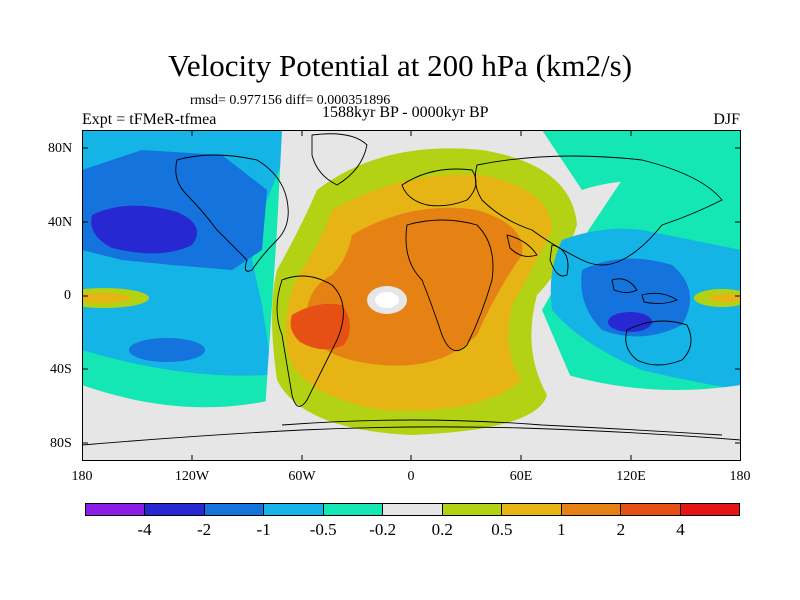  What do you see at coordinates (302, 476) in the screenshot?
I see `lon-label-60w: 60W` at bounding box center [302, 476].